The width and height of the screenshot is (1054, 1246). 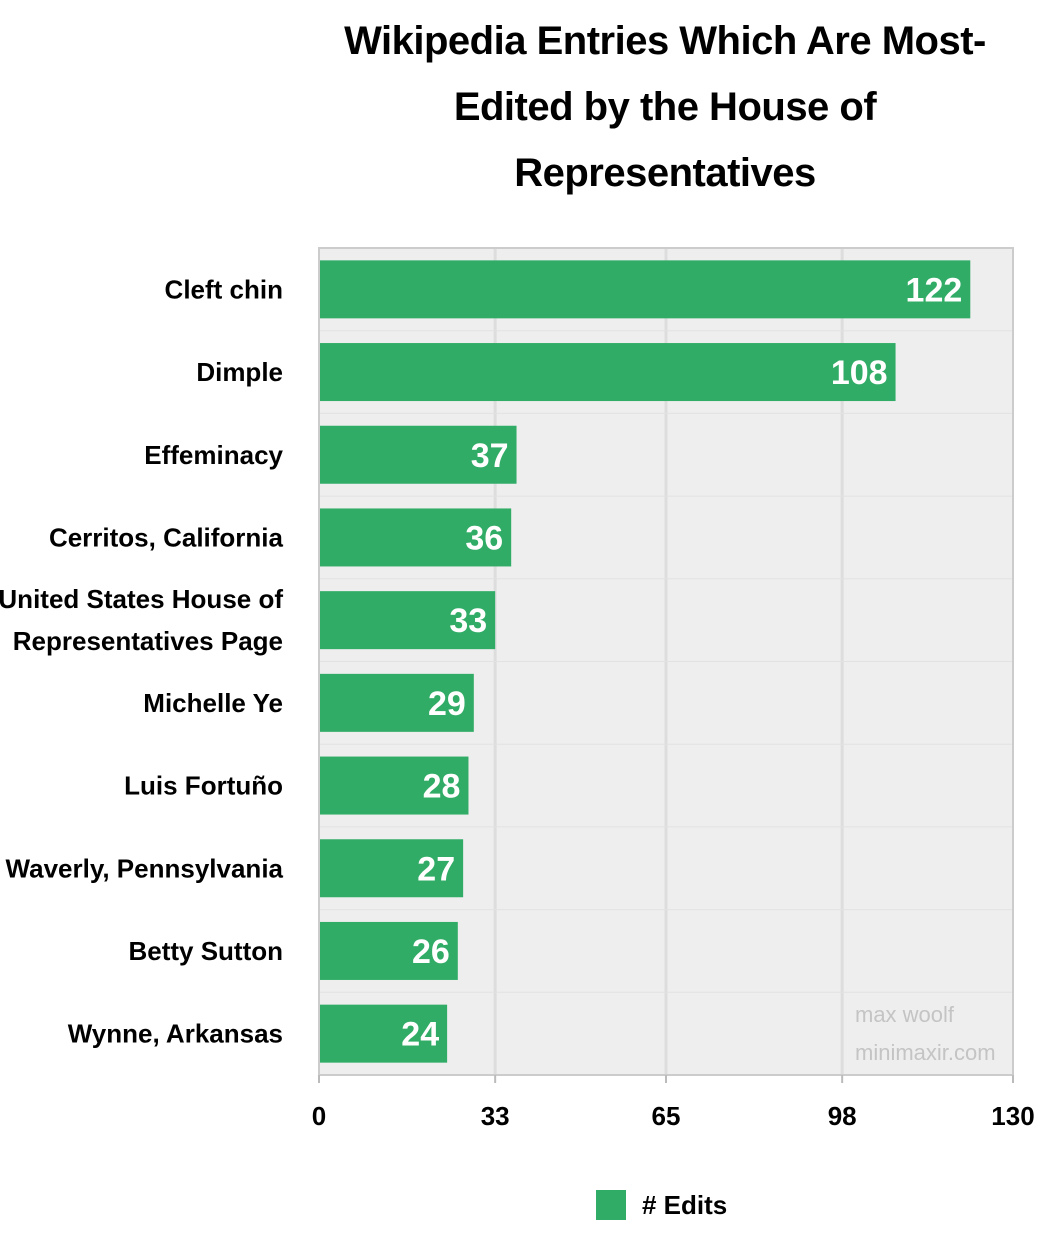 I want to click on legend-swatch-edits, so click(x=611, y=1205).